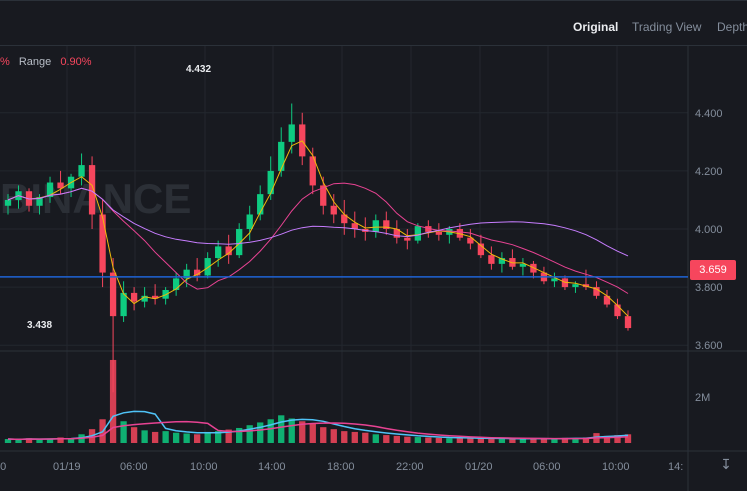 The width and height of the screenshot is (747, 491). What do you see at coordinates (318, 430) in the screenshot?
I see `volume-ma-long-line` at bounding box center [318, 430].